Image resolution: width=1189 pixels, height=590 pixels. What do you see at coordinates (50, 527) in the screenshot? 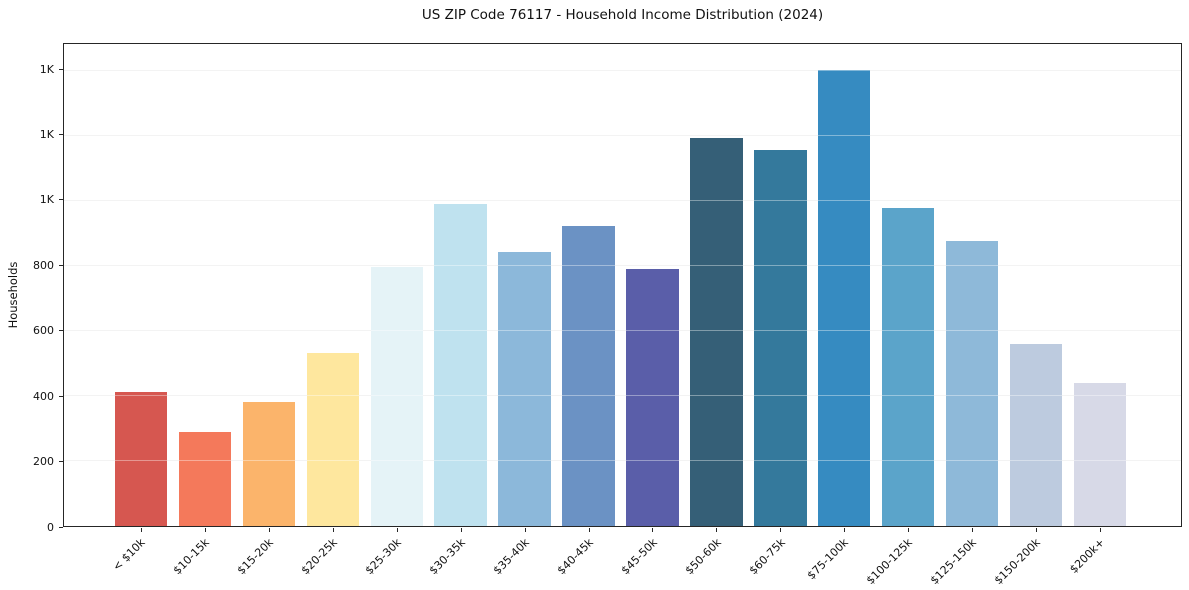
I see `y-tick-label: 0` at bounding box center [50, 527].